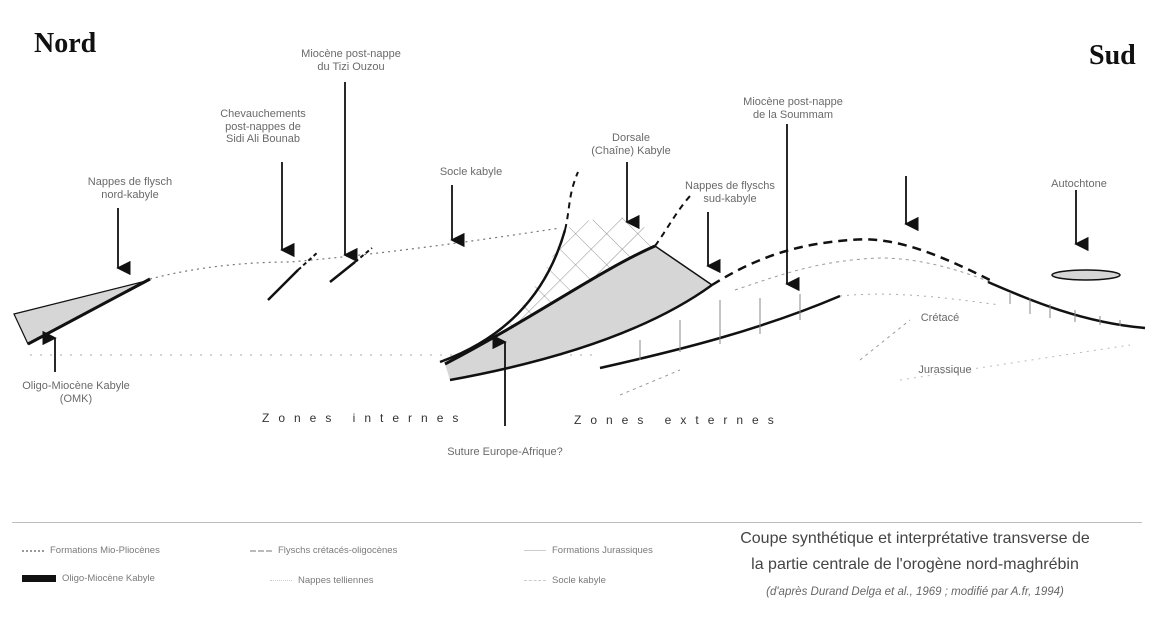 The height and width of the screenshot is (617, 1154). I want to click on label-dorsale-kabyle: Dorsale (Chaîne) Kabyle, so click(631, 144).